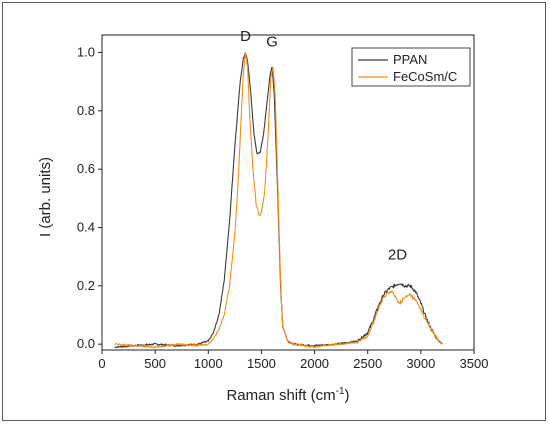 Image resolution: width=550 pixels, height=425 pixels. Describe the element at coordinates (410, 59) in the screenshot. I see `legend-label-ppan: PPAN` at that location.